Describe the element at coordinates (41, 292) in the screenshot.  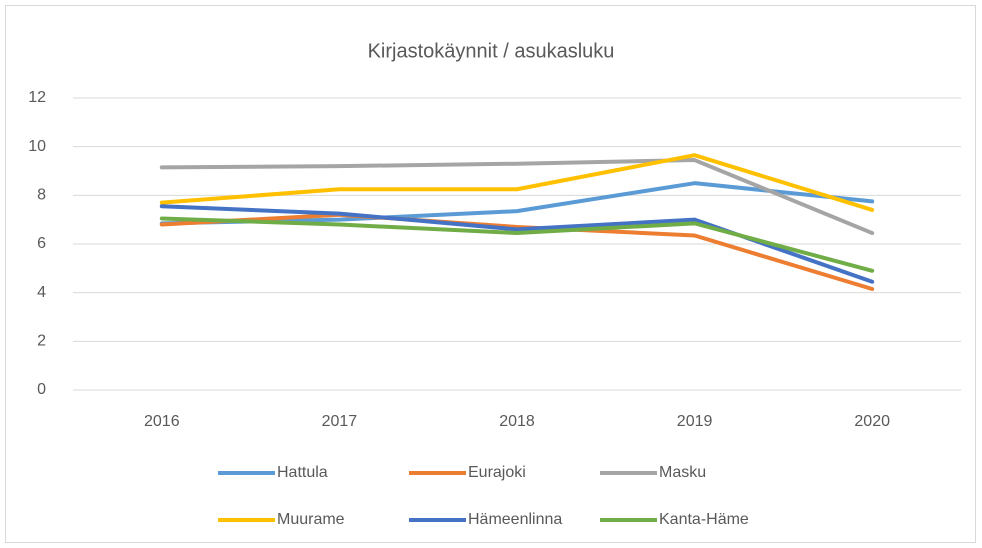
I see `y-tick-label: 4` at that location.